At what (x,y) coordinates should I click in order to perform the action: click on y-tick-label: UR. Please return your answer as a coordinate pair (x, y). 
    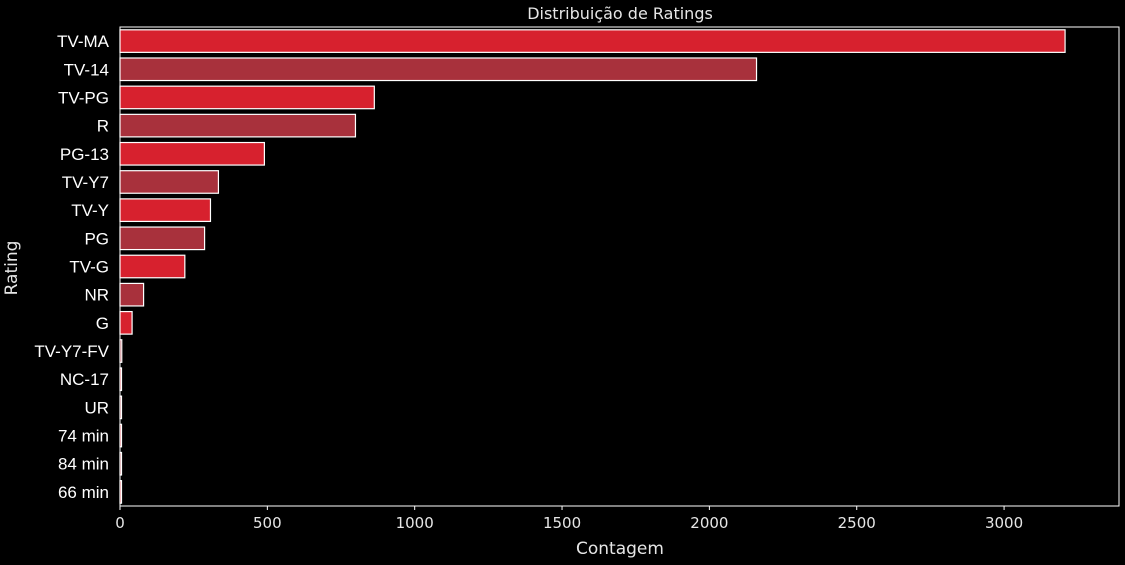
    Looking at the image, I should click on (96, 407).